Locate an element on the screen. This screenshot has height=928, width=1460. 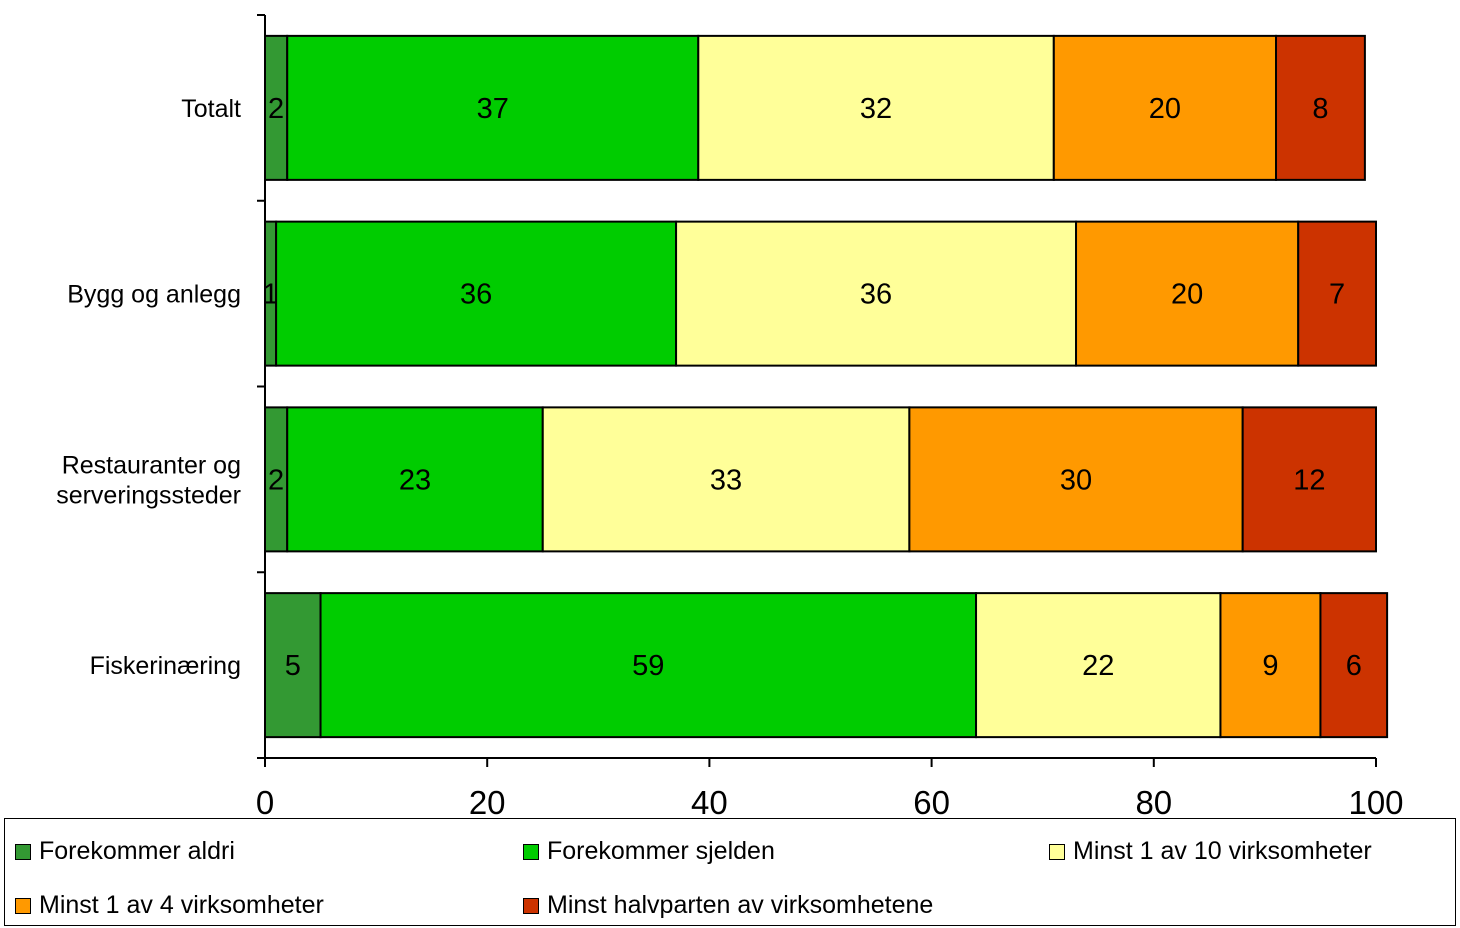
legend-item: Minst 1 av 10 virksomheter is located at coordinates (1210, 851).